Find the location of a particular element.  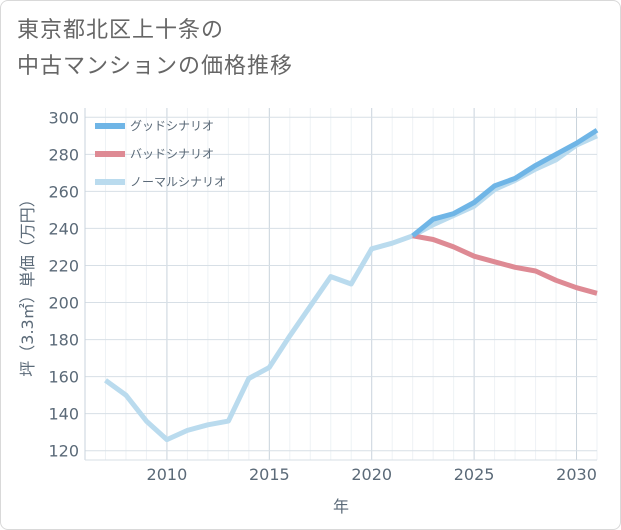

y-tick-label: 120 is located at coordinates (63, 451).